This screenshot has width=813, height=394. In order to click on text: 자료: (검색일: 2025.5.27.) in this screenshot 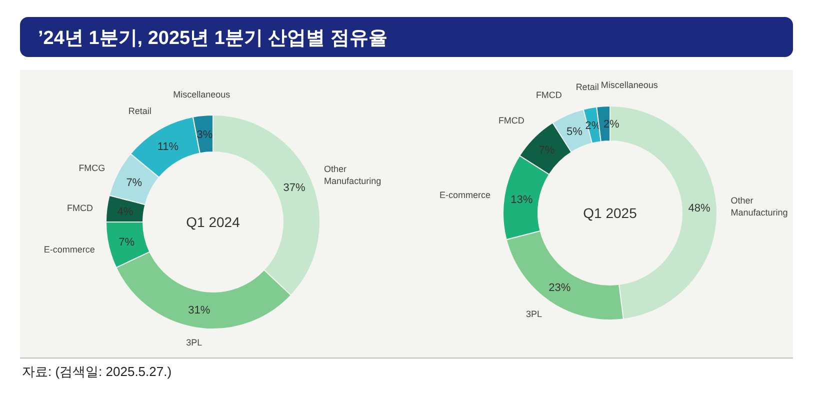, I will do `click(97, 371)`.